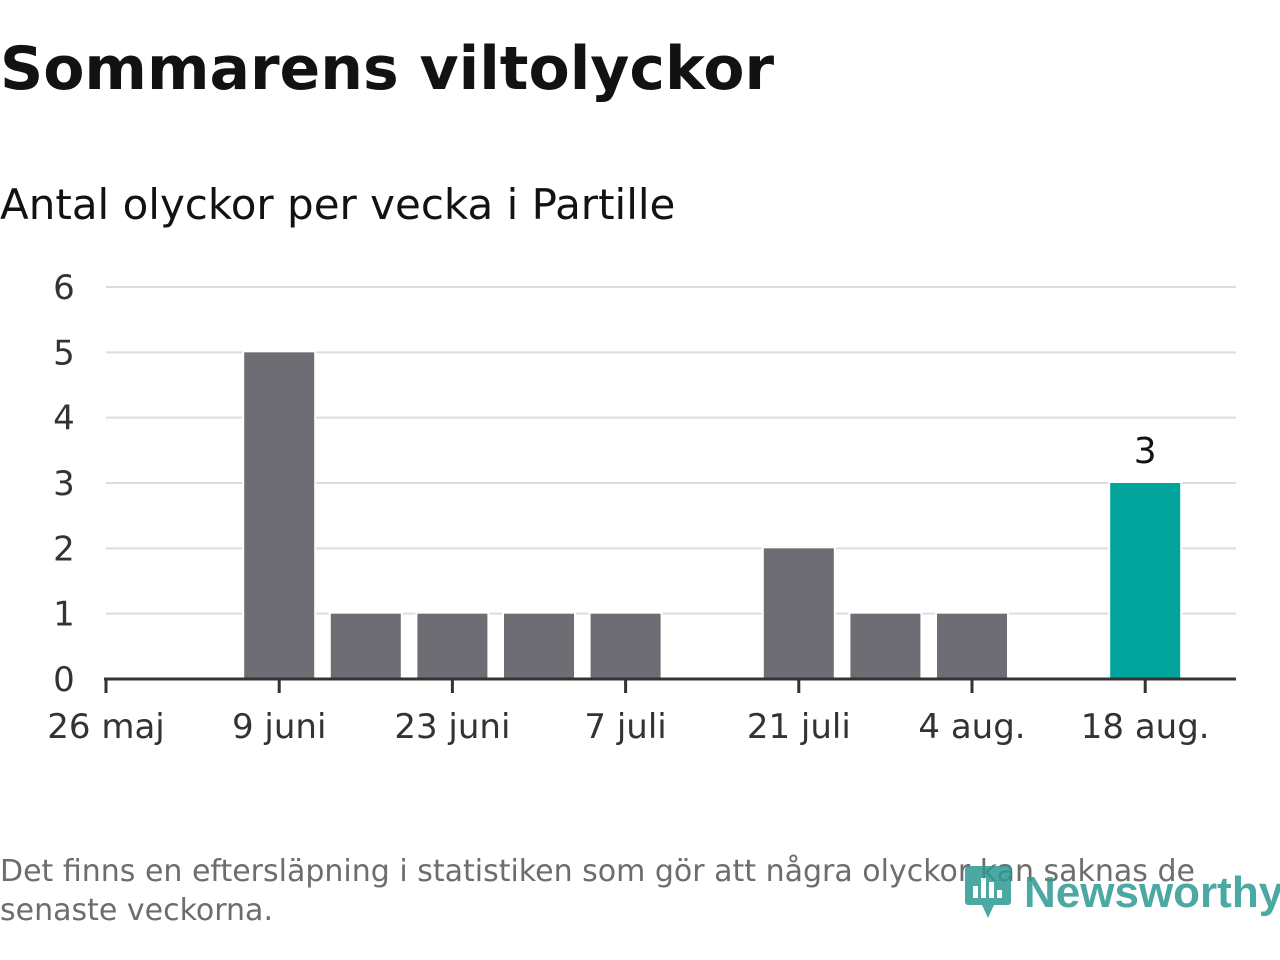 Image resolution: width=1280 pixels, height=960 pixels. Describe the element at coordinates (279, 727) in the screenshot. I see `x-tick-label: 9 juni` at that location.